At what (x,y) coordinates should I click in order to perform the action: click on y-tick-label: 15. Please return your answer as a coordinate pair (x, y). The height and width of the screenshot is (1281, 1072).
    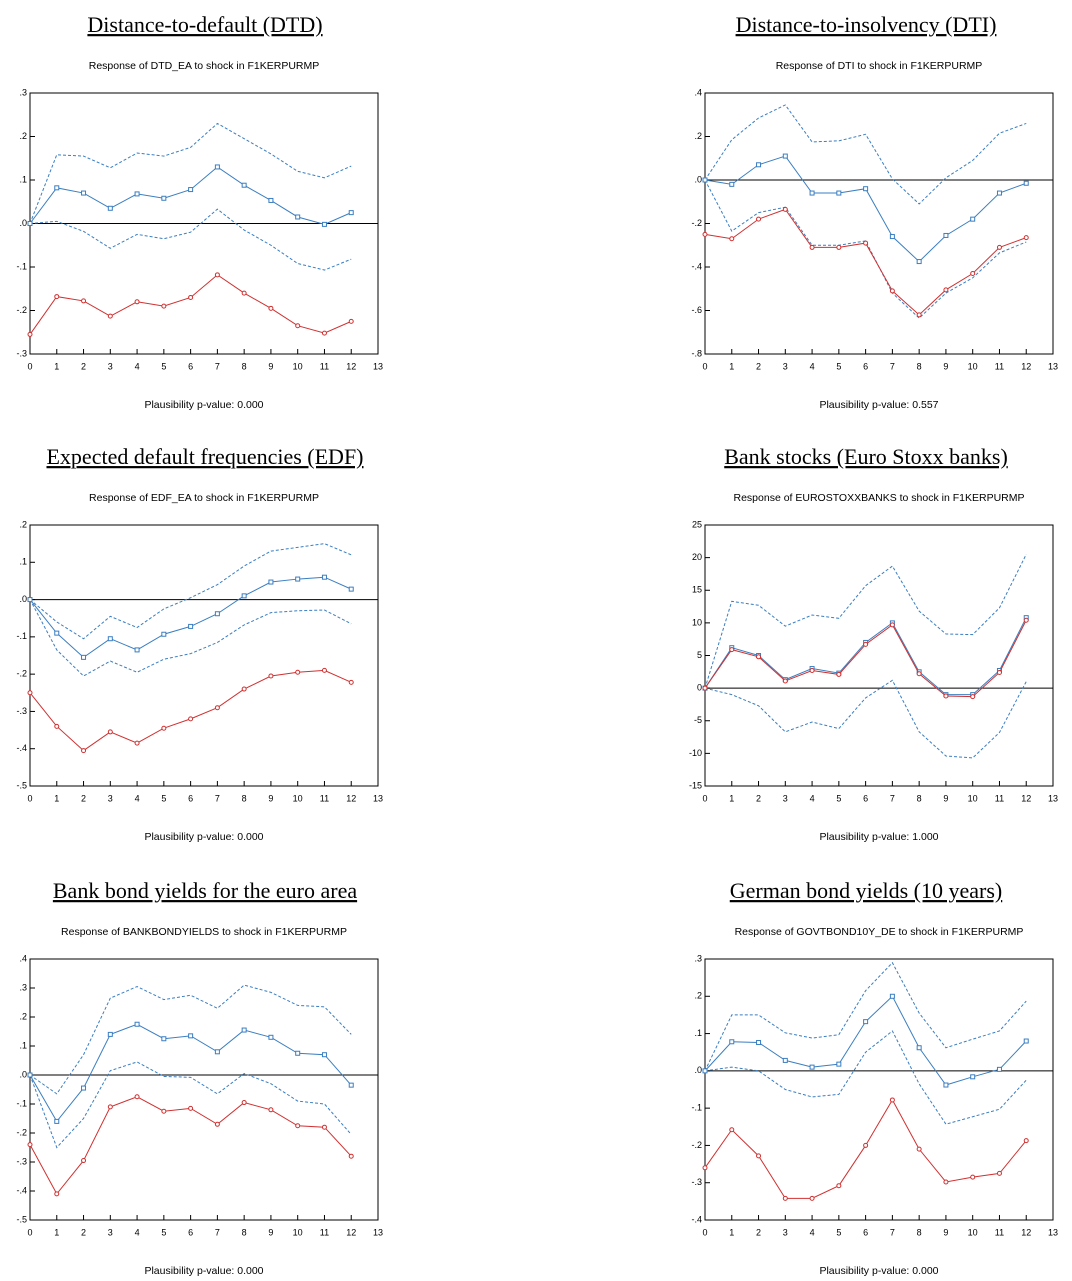
    Looking at the image, I should click on (697, 590).